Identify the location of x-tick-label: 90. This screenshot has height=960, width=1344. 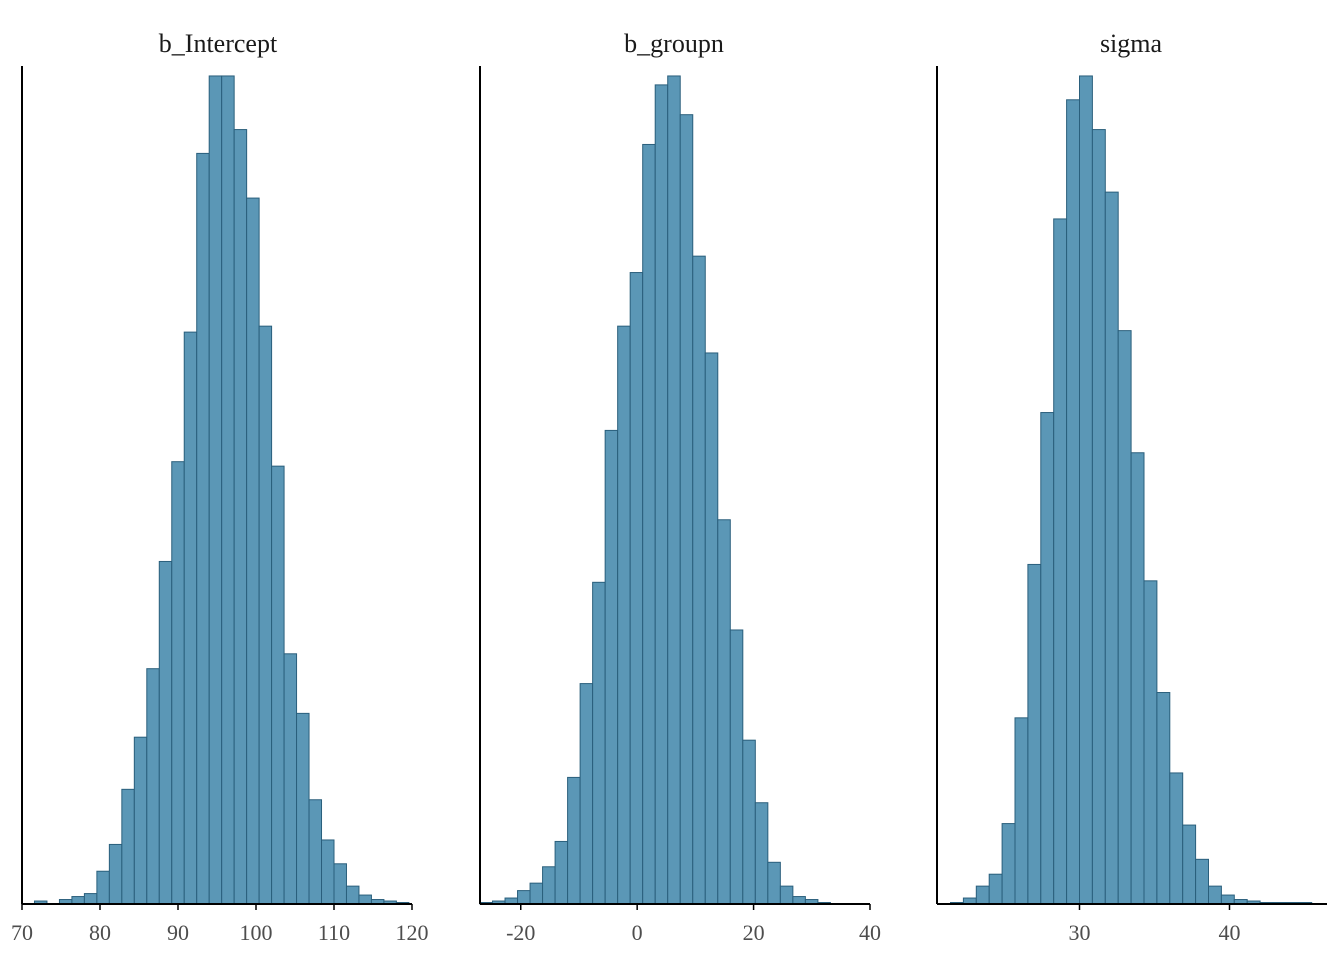
(178, 932).